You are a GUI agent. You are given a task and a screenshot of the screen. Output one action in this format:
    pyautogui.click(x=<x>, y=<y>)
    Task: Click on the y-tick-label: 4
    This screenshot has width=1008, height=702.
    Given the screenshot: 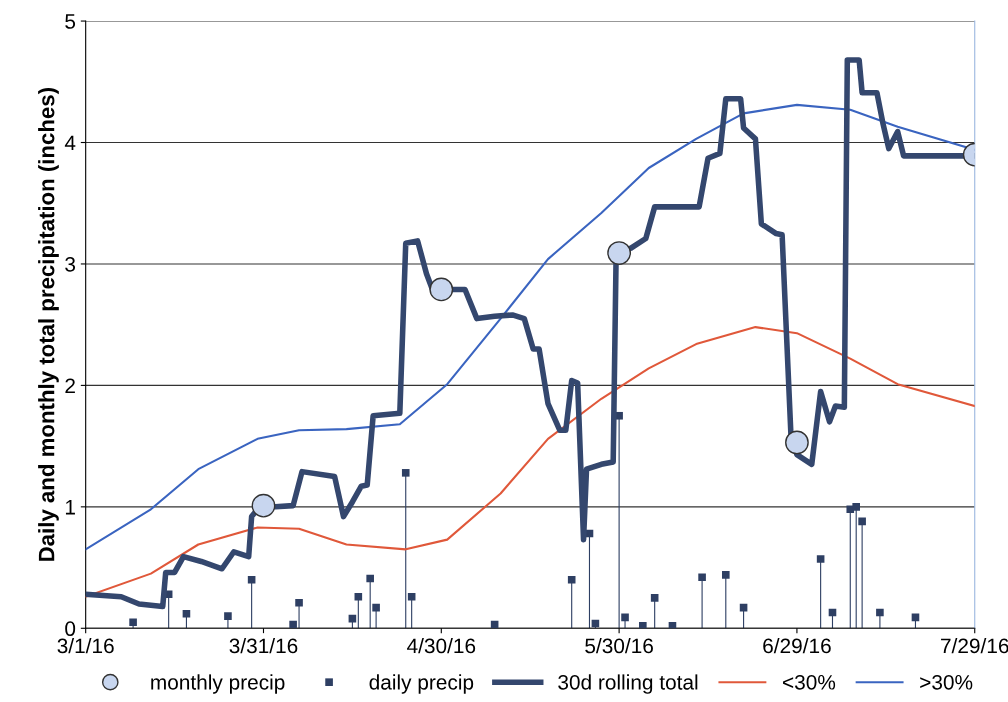 What is the action you would take?
    pyautogui.click(x=70, y=143)
    